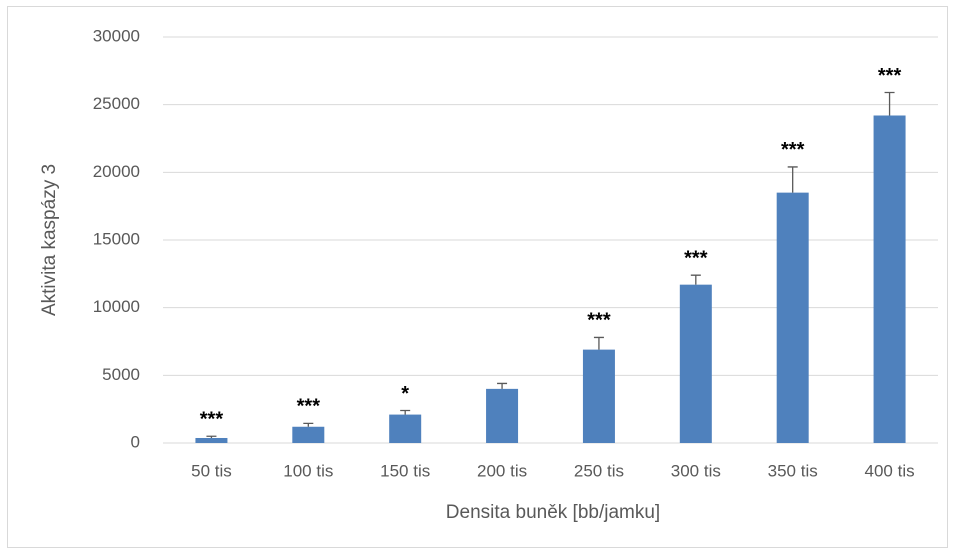  I want to click on y-tick-label: 10000, so click(116, 306).